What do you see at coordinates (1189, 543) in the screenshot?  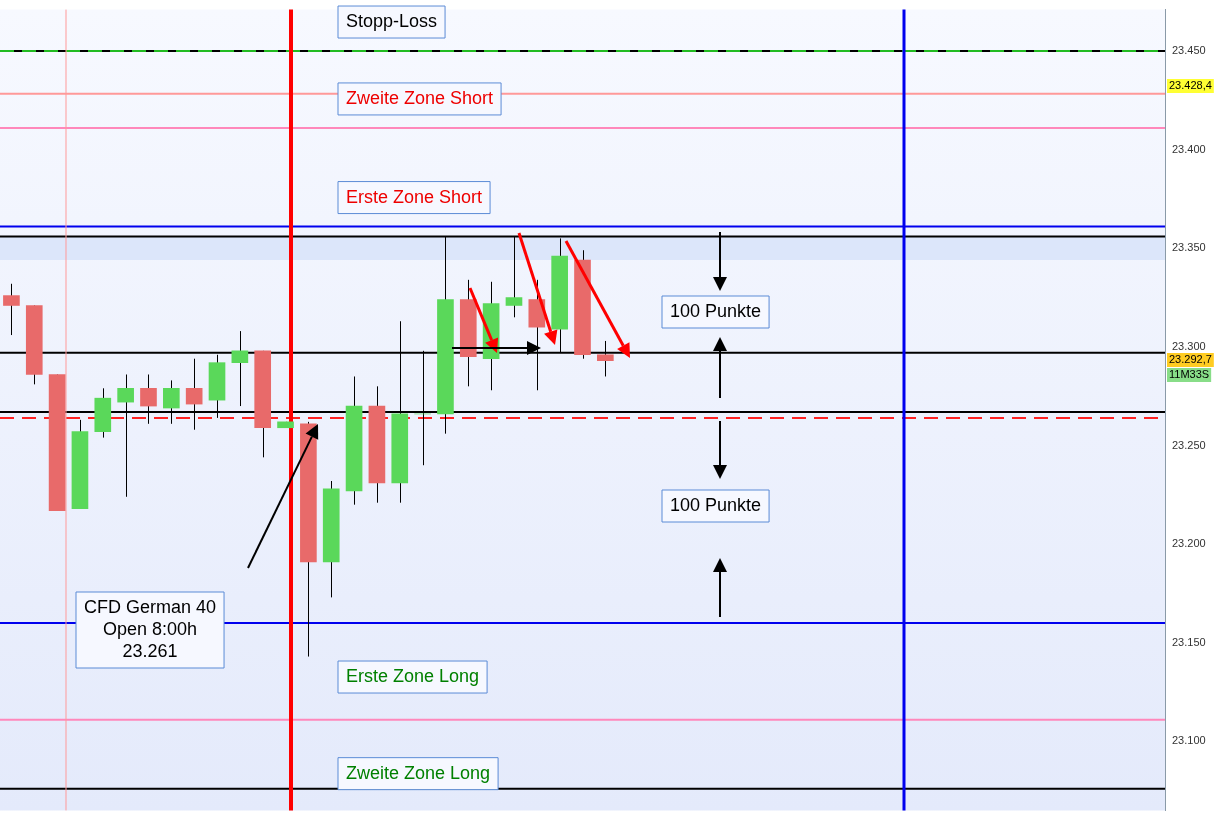 I see `y-tick-label: 23.200` at bounding box center [1189, 543].